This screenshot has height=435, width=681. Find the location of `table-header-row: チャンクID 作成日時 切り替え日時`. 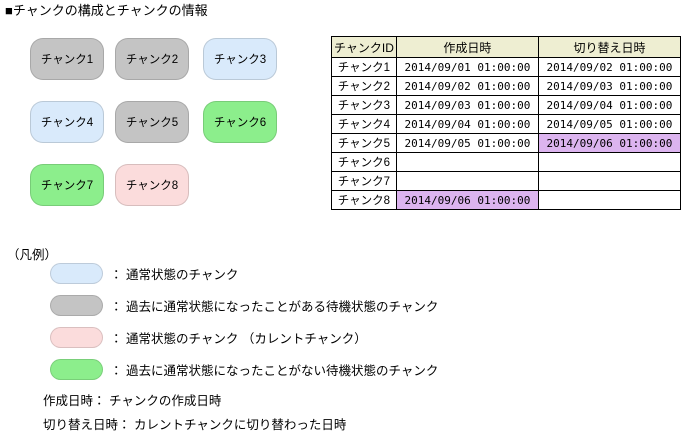

table-header-row: チャンクID 作成日時 切り替え日時 is located at coordinates (506, 47).